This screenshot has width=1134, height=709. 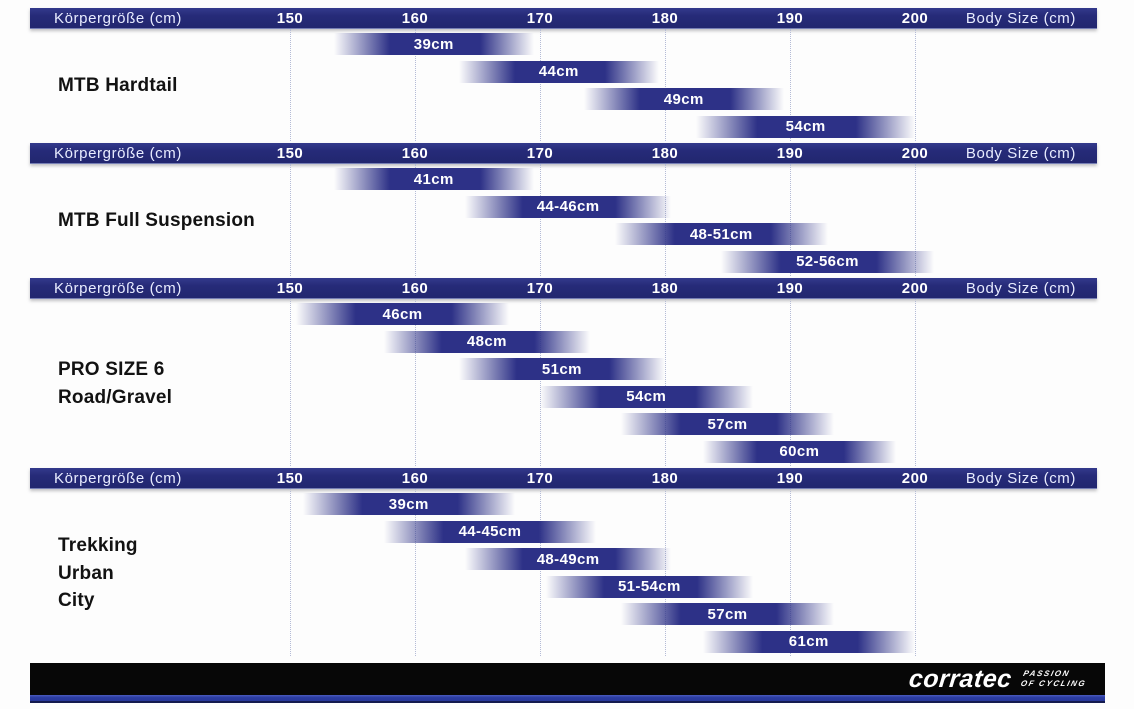 I want to click on size-bar-trekking-urban-city-48-49cm: 48-49cm, so click(x=568, y=559).